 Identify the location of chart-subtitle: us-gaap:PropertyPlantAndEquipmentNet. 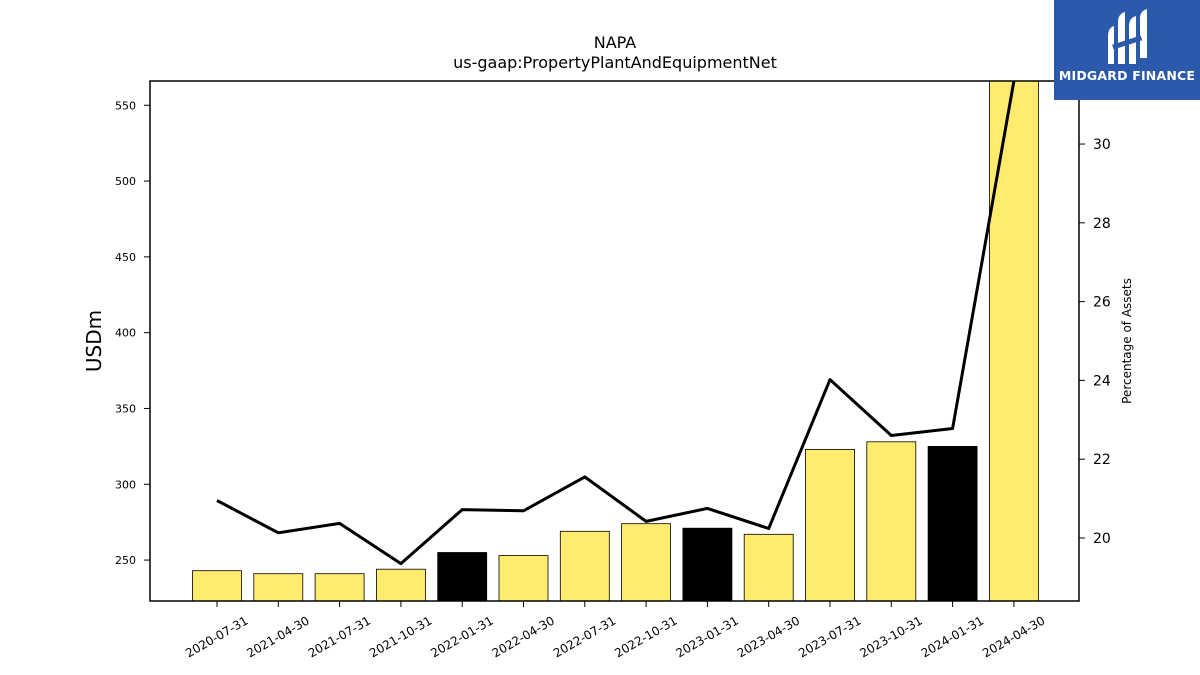
(615, 62).